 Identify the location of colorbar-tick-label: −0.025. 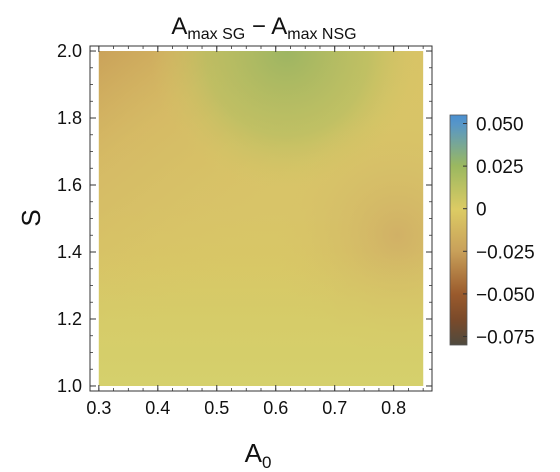
(505, 252).